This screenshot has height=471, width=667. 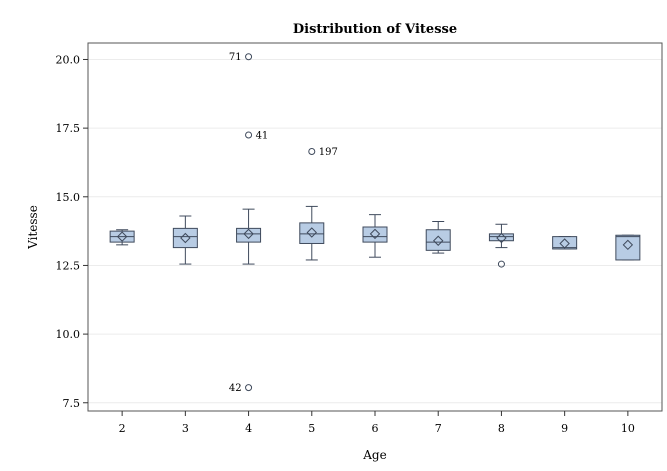 I want to click on x-axis: 2 3 4 5 6 7 8 9 10, so click(x=377, y=423).